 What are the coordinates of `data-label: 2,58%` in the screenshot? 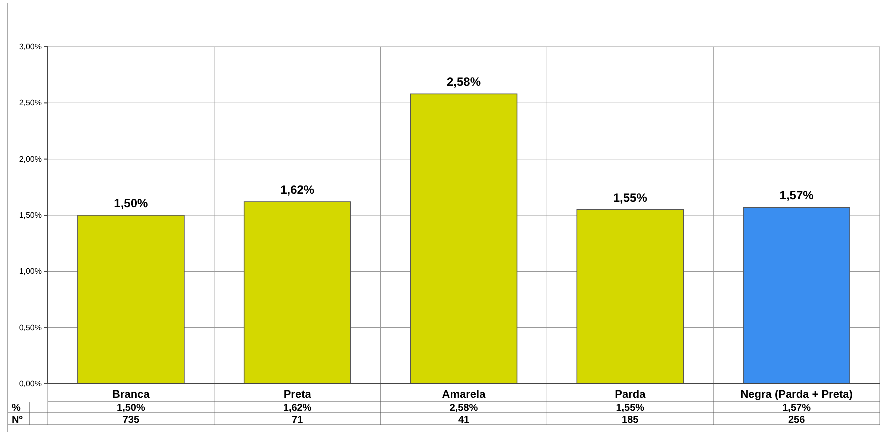 It's located at (464, 408).